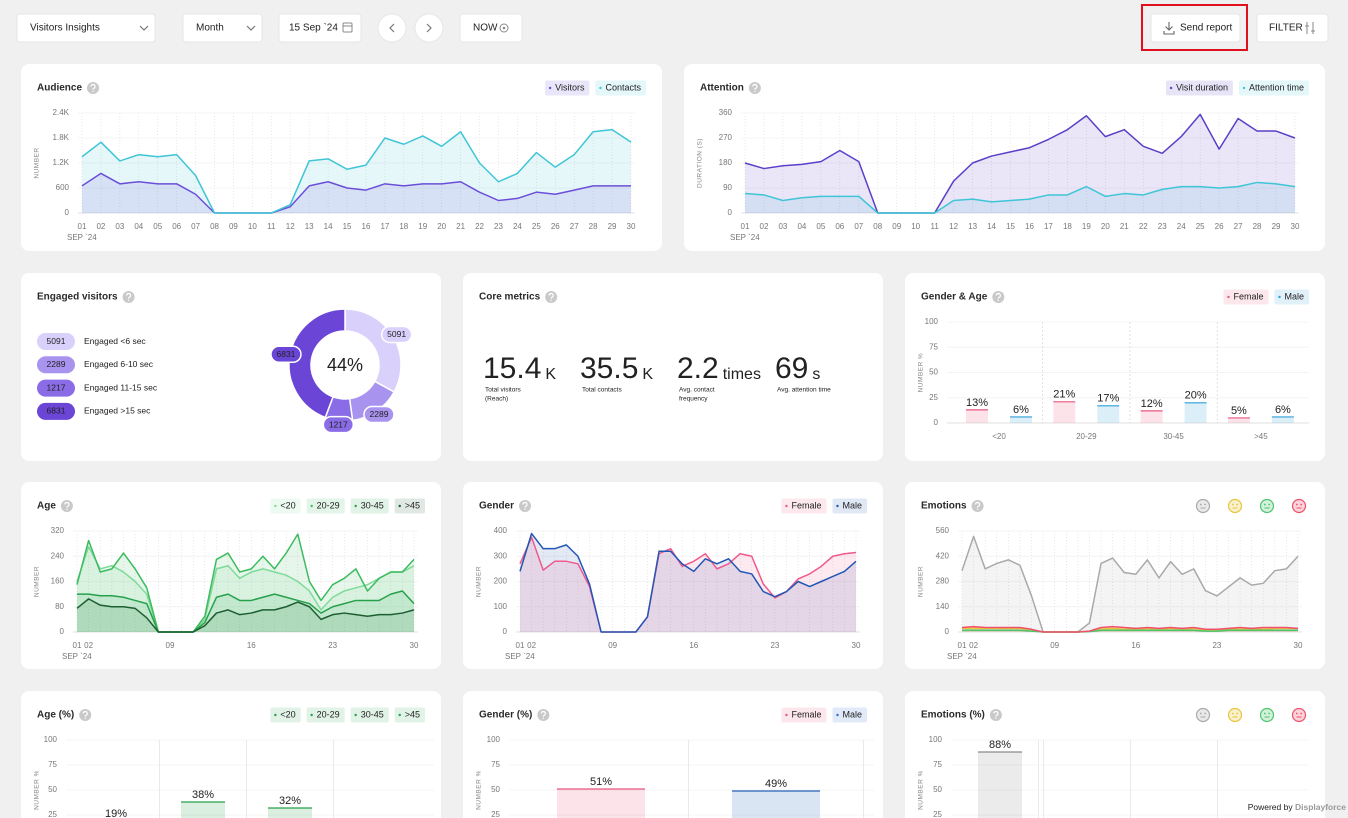  I want to click on y-axis-label: NUMBER %, so click(921, 790).